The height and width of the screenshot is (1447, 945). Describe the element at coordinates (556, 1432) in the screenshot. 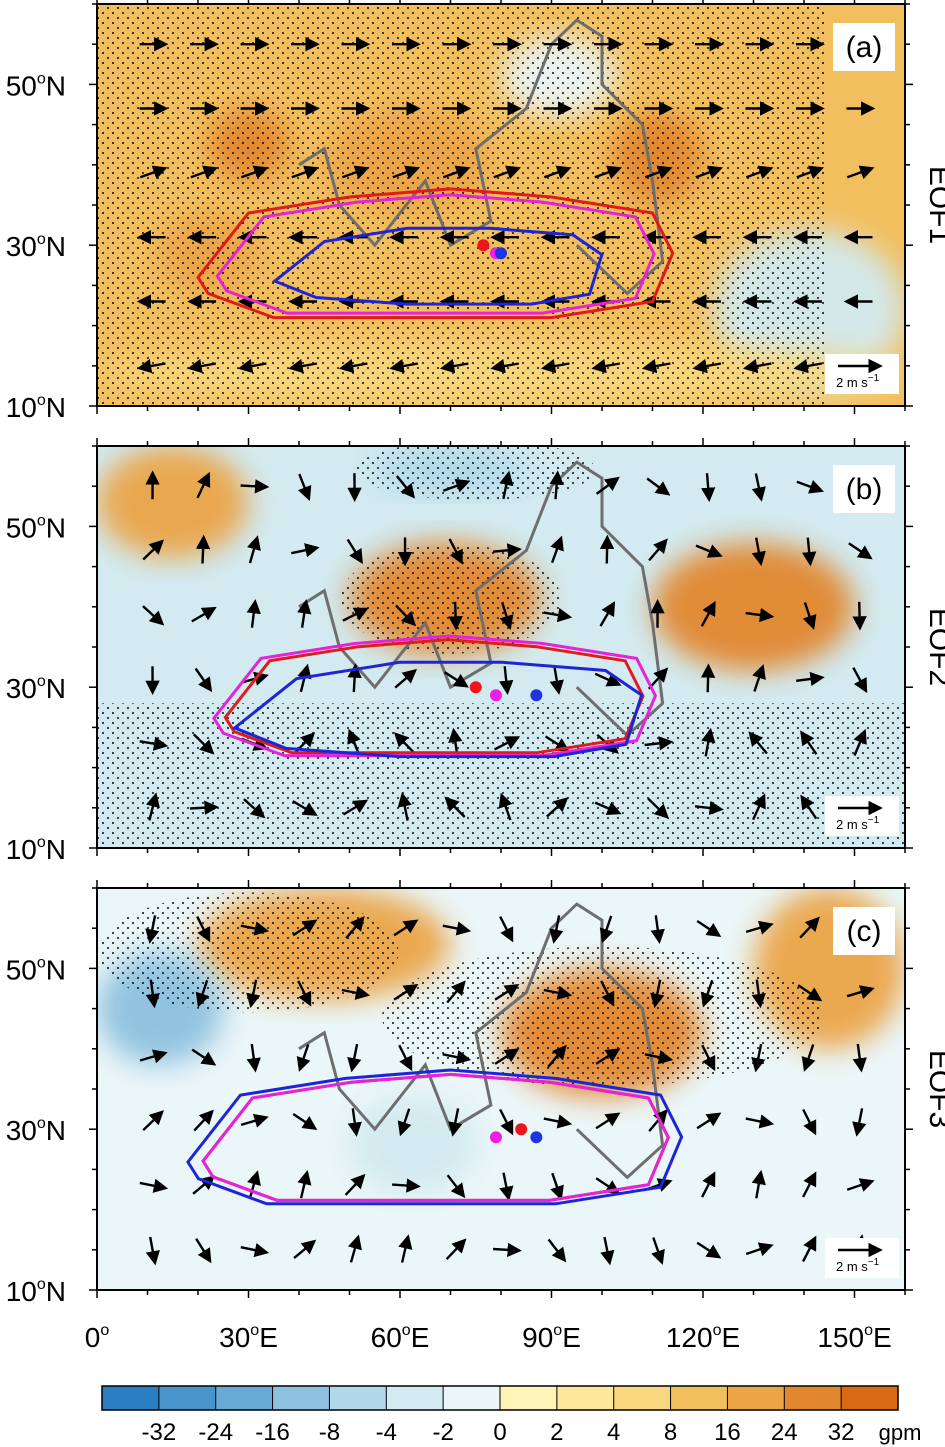

I see `colorbar-label: 2` at that location.